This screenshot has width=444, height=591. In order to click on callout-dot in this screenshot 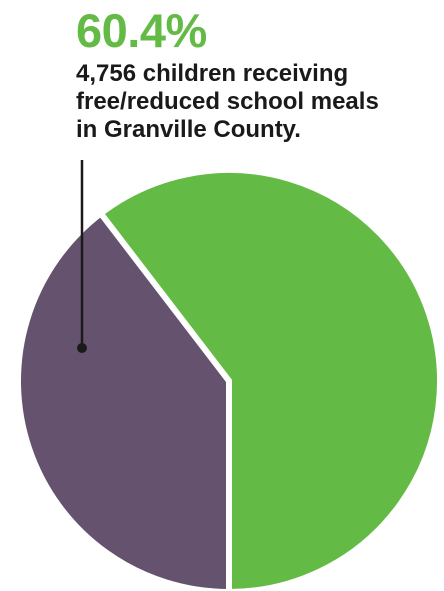, I will do `click(82, 348)`.